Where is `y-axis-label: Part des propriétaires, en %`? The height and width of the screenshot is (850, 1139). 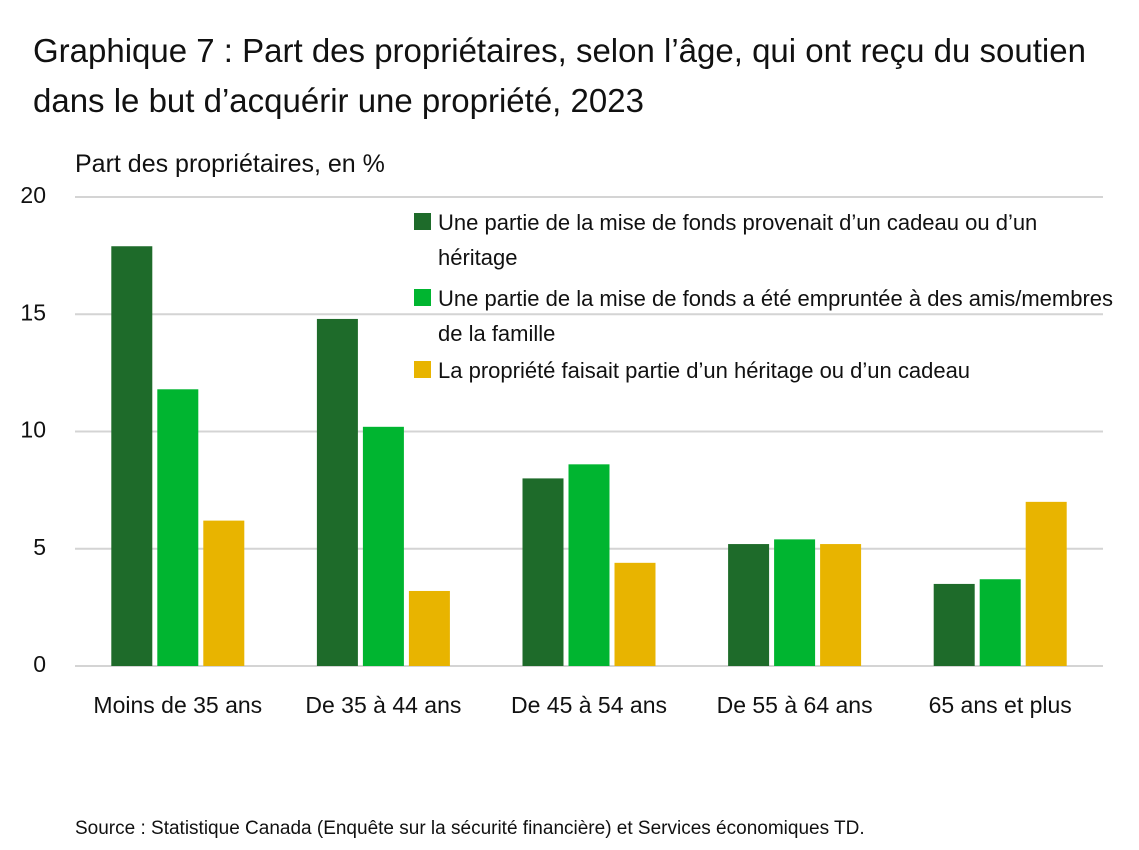
y-axis-label: Part des propriétaires, en % is located at coordinates (230, 164).